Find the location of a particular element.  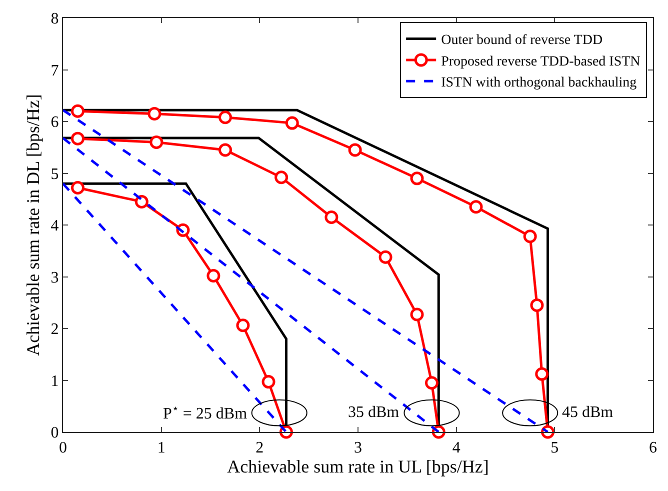

y-tick-label: 2 is located at coordinates (54, 329).